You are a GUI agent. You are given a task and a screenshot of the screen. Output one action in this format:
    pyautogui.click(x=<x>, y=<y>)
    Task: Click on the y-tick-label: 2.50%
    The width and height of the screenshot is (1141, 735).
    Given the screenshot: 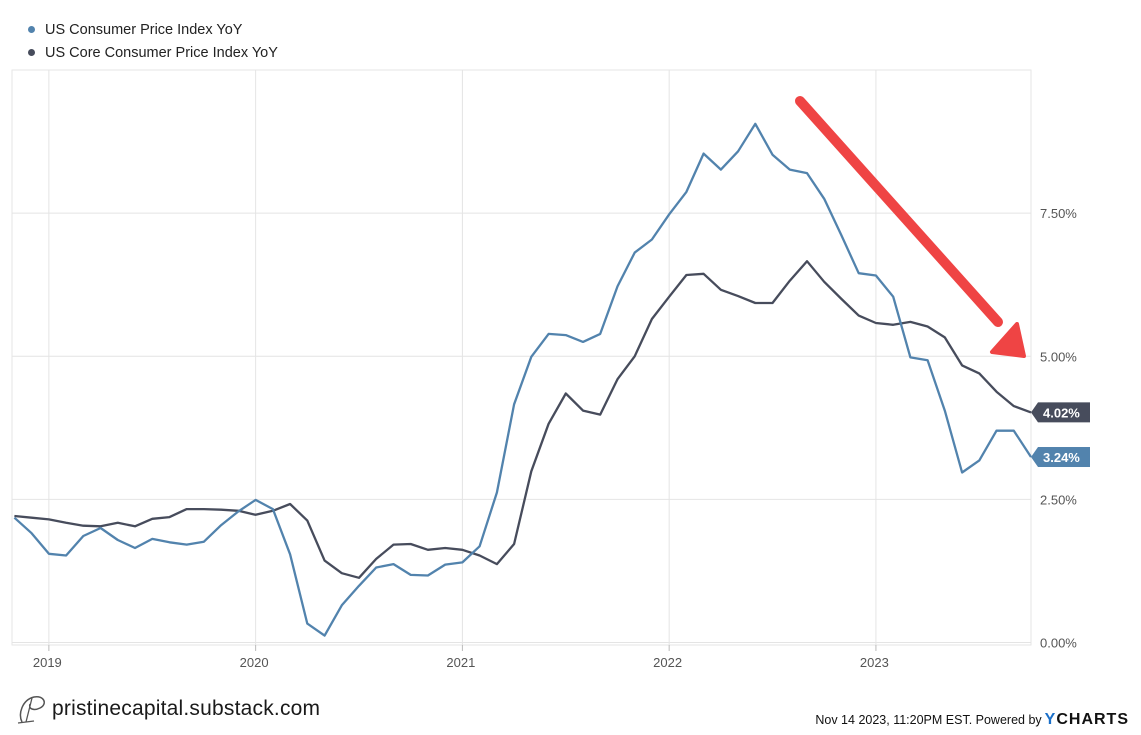 What is the action you would take?
    pyautogui.click(x=1058, y=499)
    